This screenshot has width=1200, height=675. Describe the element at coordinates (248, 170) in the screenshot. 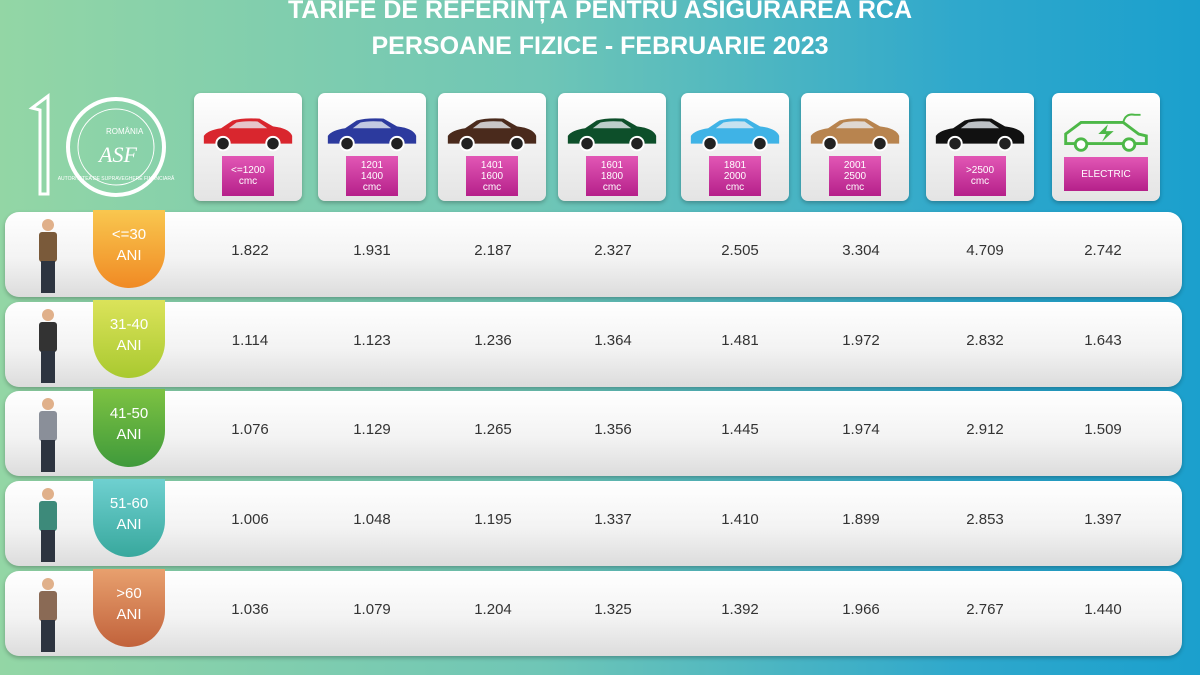

I see `column-label-line: <=1200` at that location.